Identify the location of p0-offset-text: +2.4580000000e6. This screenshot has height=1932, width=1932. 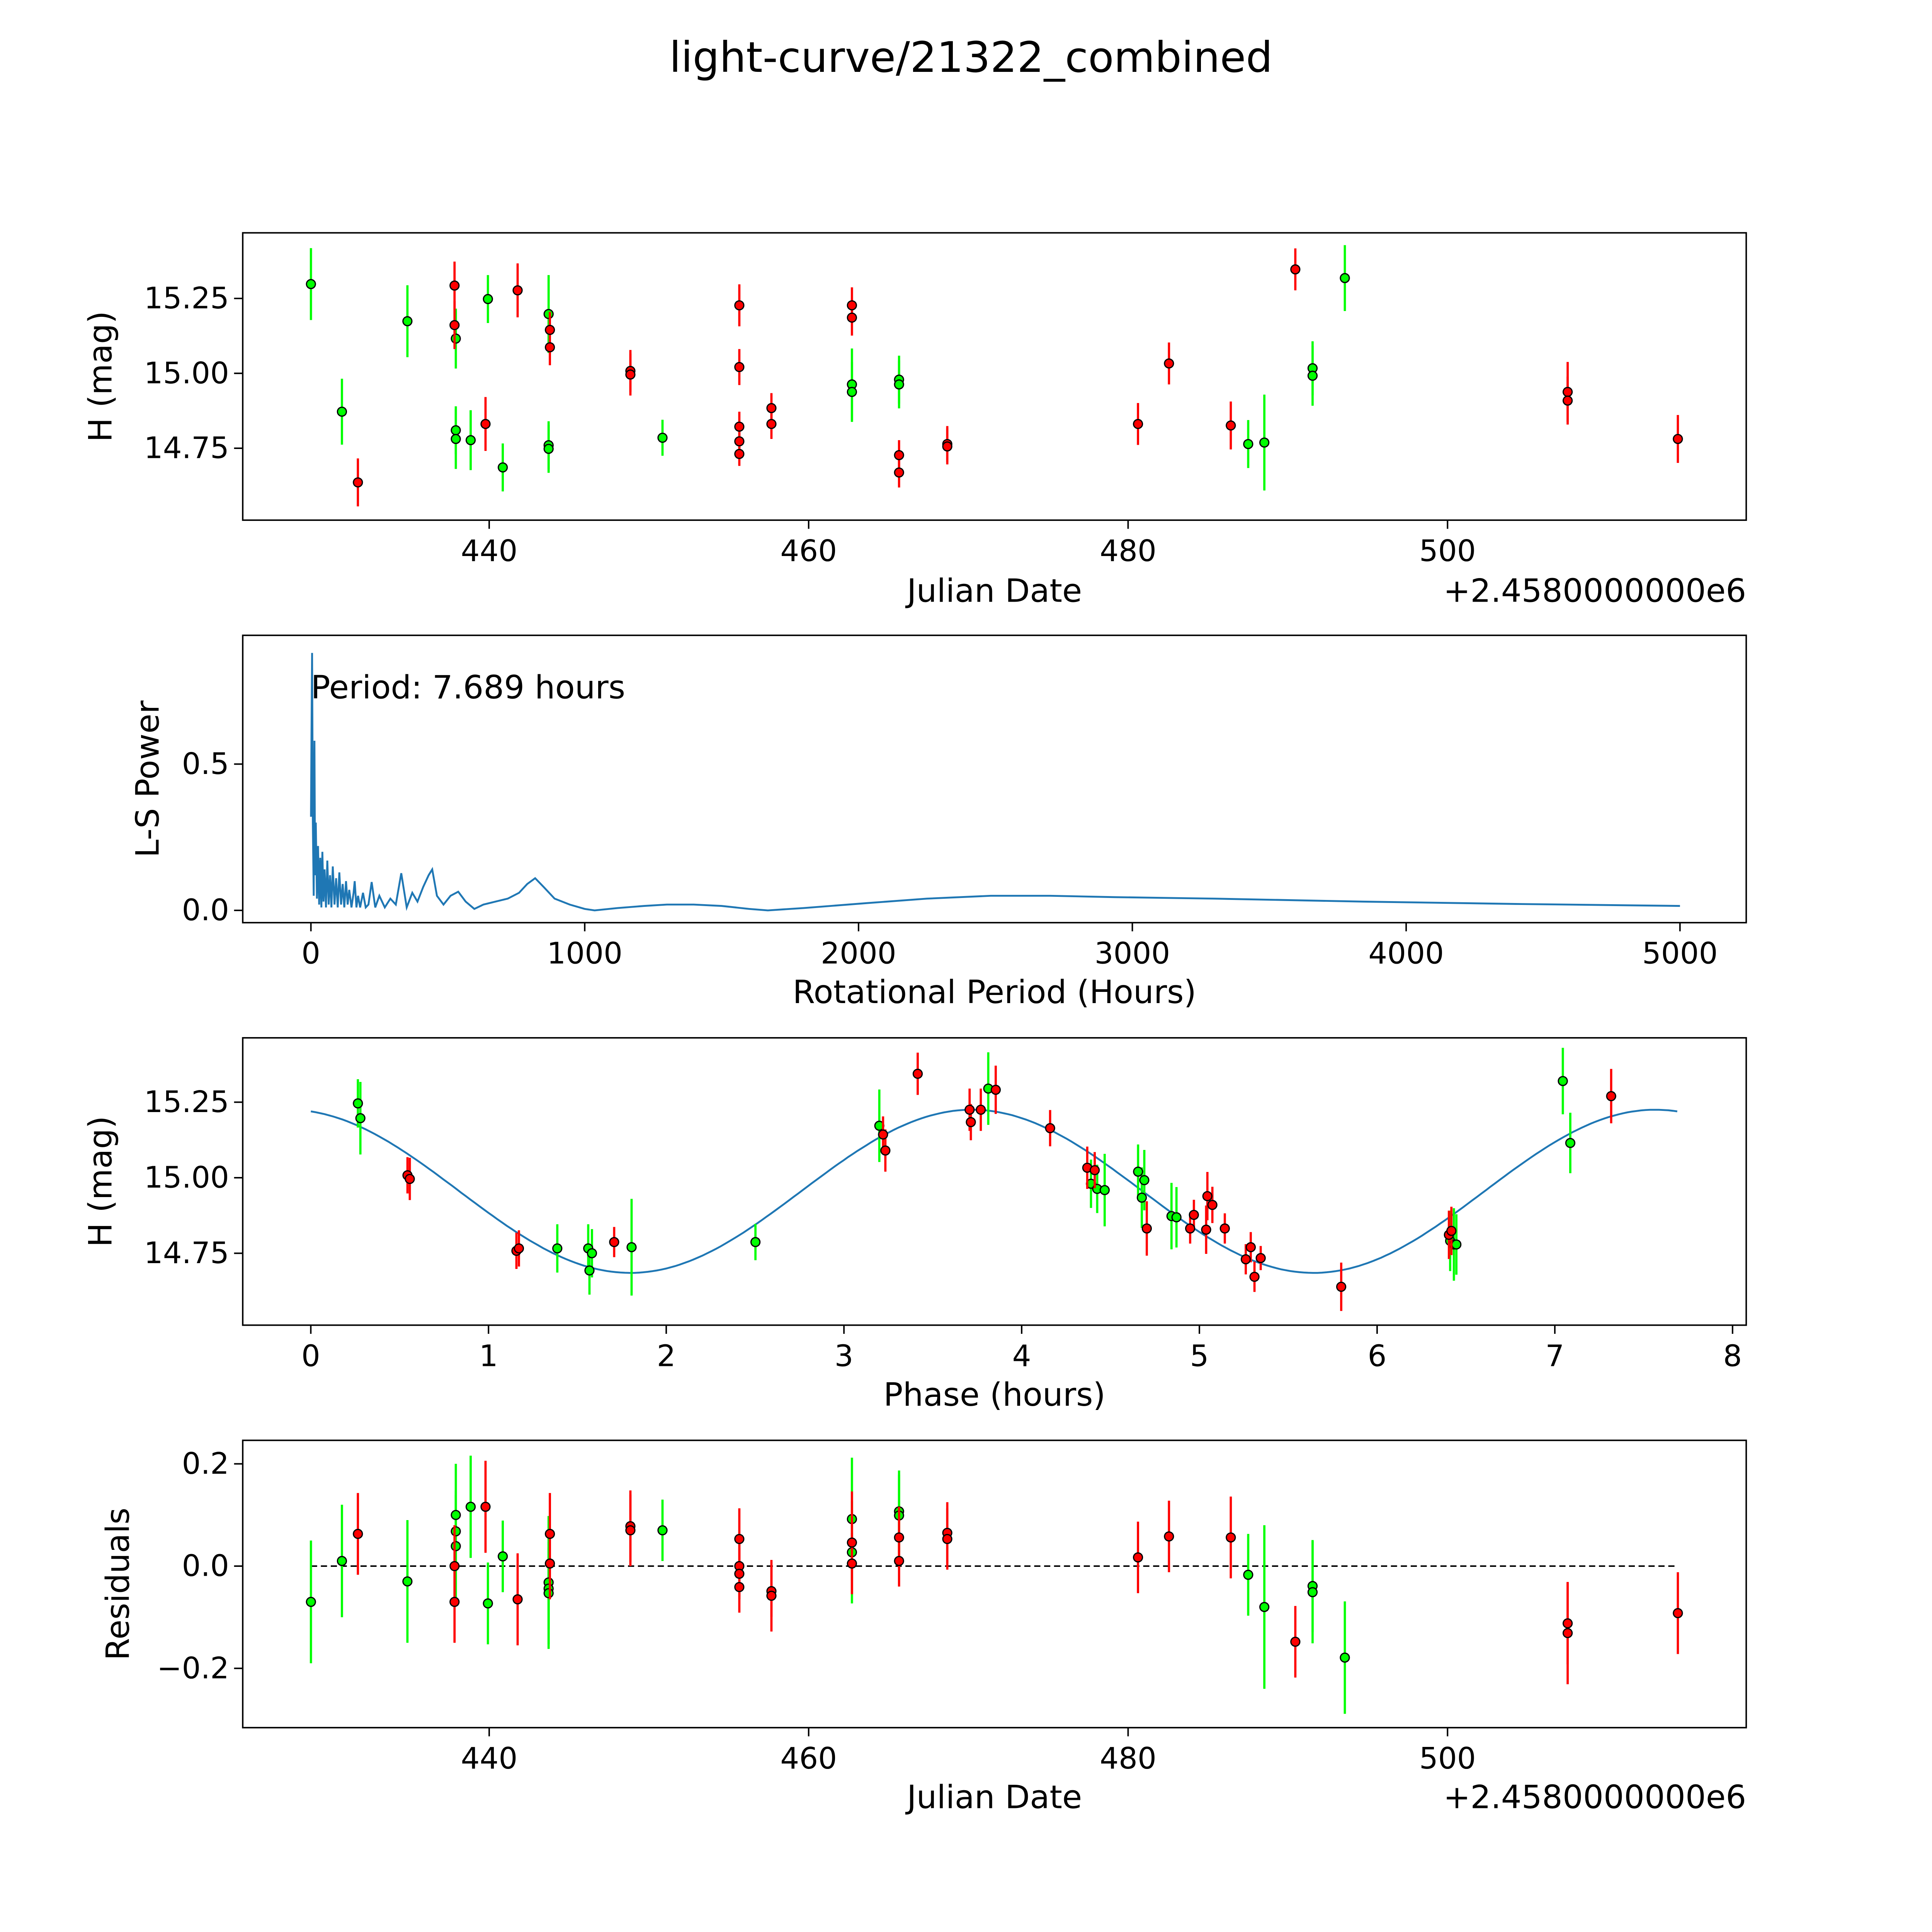
(1595, 591).